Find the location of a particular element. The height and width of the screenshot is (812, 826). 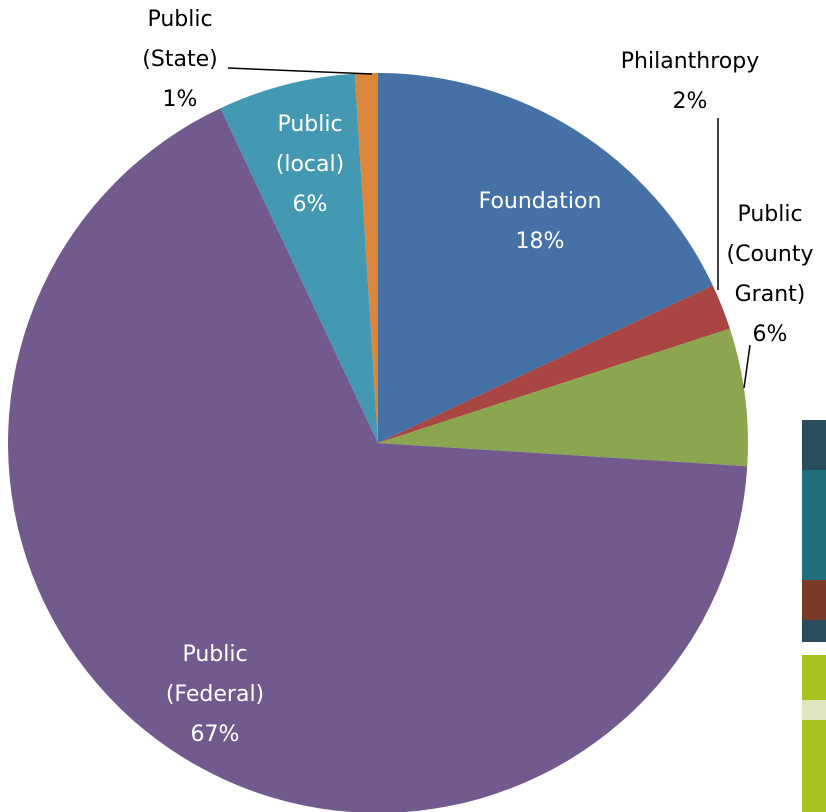

slice-label: Public (County Grant) is located at coordinates (770, 254).